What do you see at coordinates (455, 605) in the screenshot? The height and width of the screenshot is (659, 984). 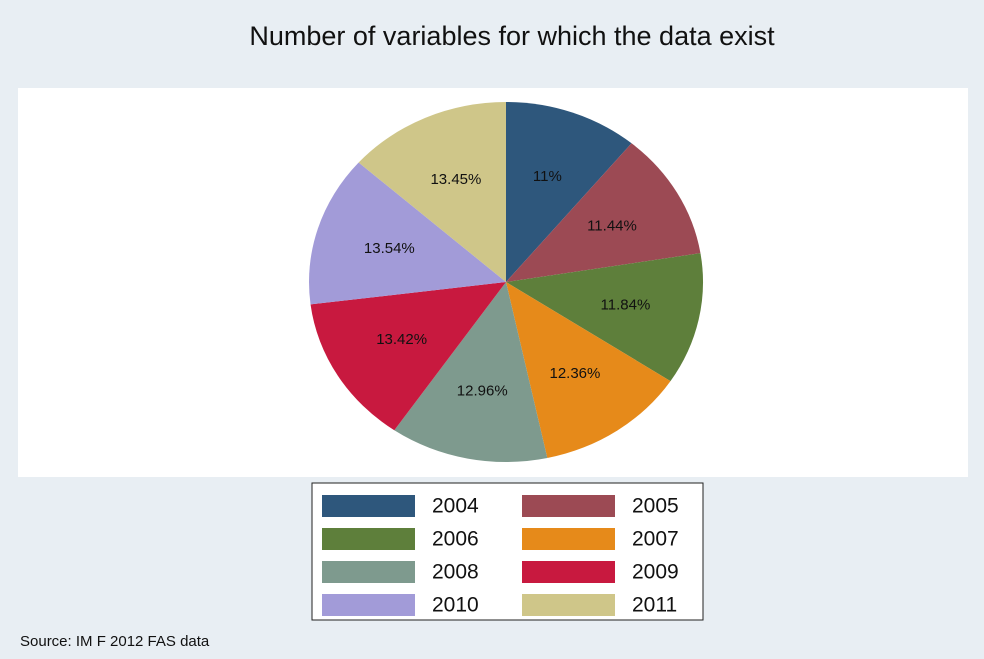 I see `legend-label: 2010` at bounding box center [455, 605].